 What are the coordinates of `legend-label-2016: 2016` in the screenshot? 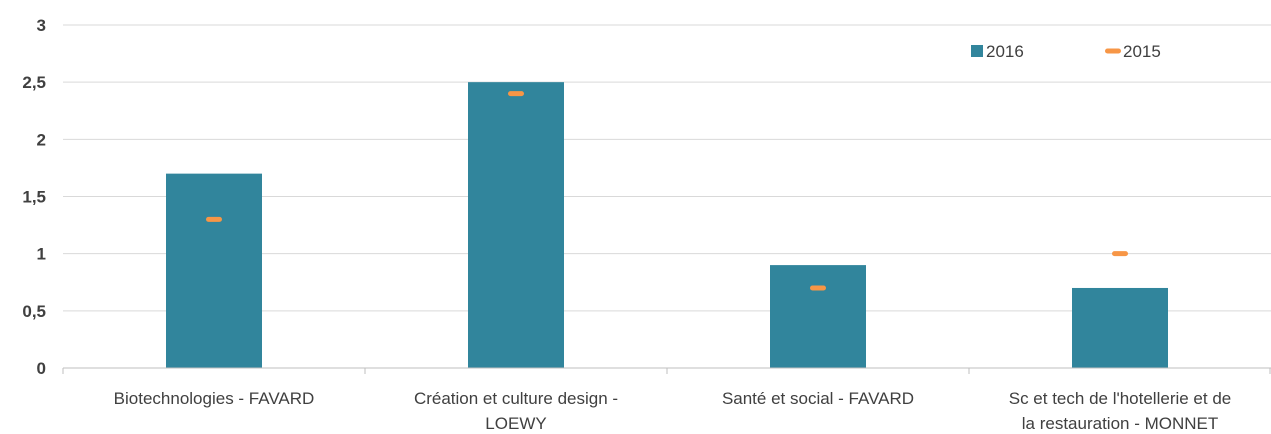 It's located at (1005, 51).